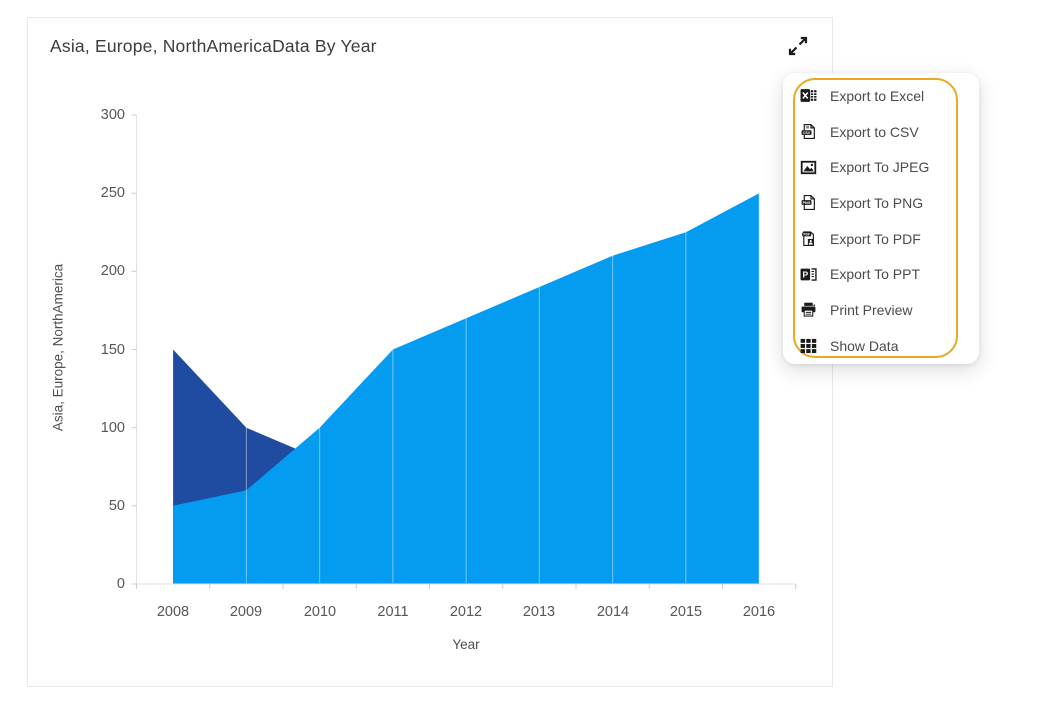 This screenshot has width=1040, height=721. What do you see at coordinates (808, 238) in the screenshot?
I see `pdf-file-icon: PDF` at bounding box center [808, 238].